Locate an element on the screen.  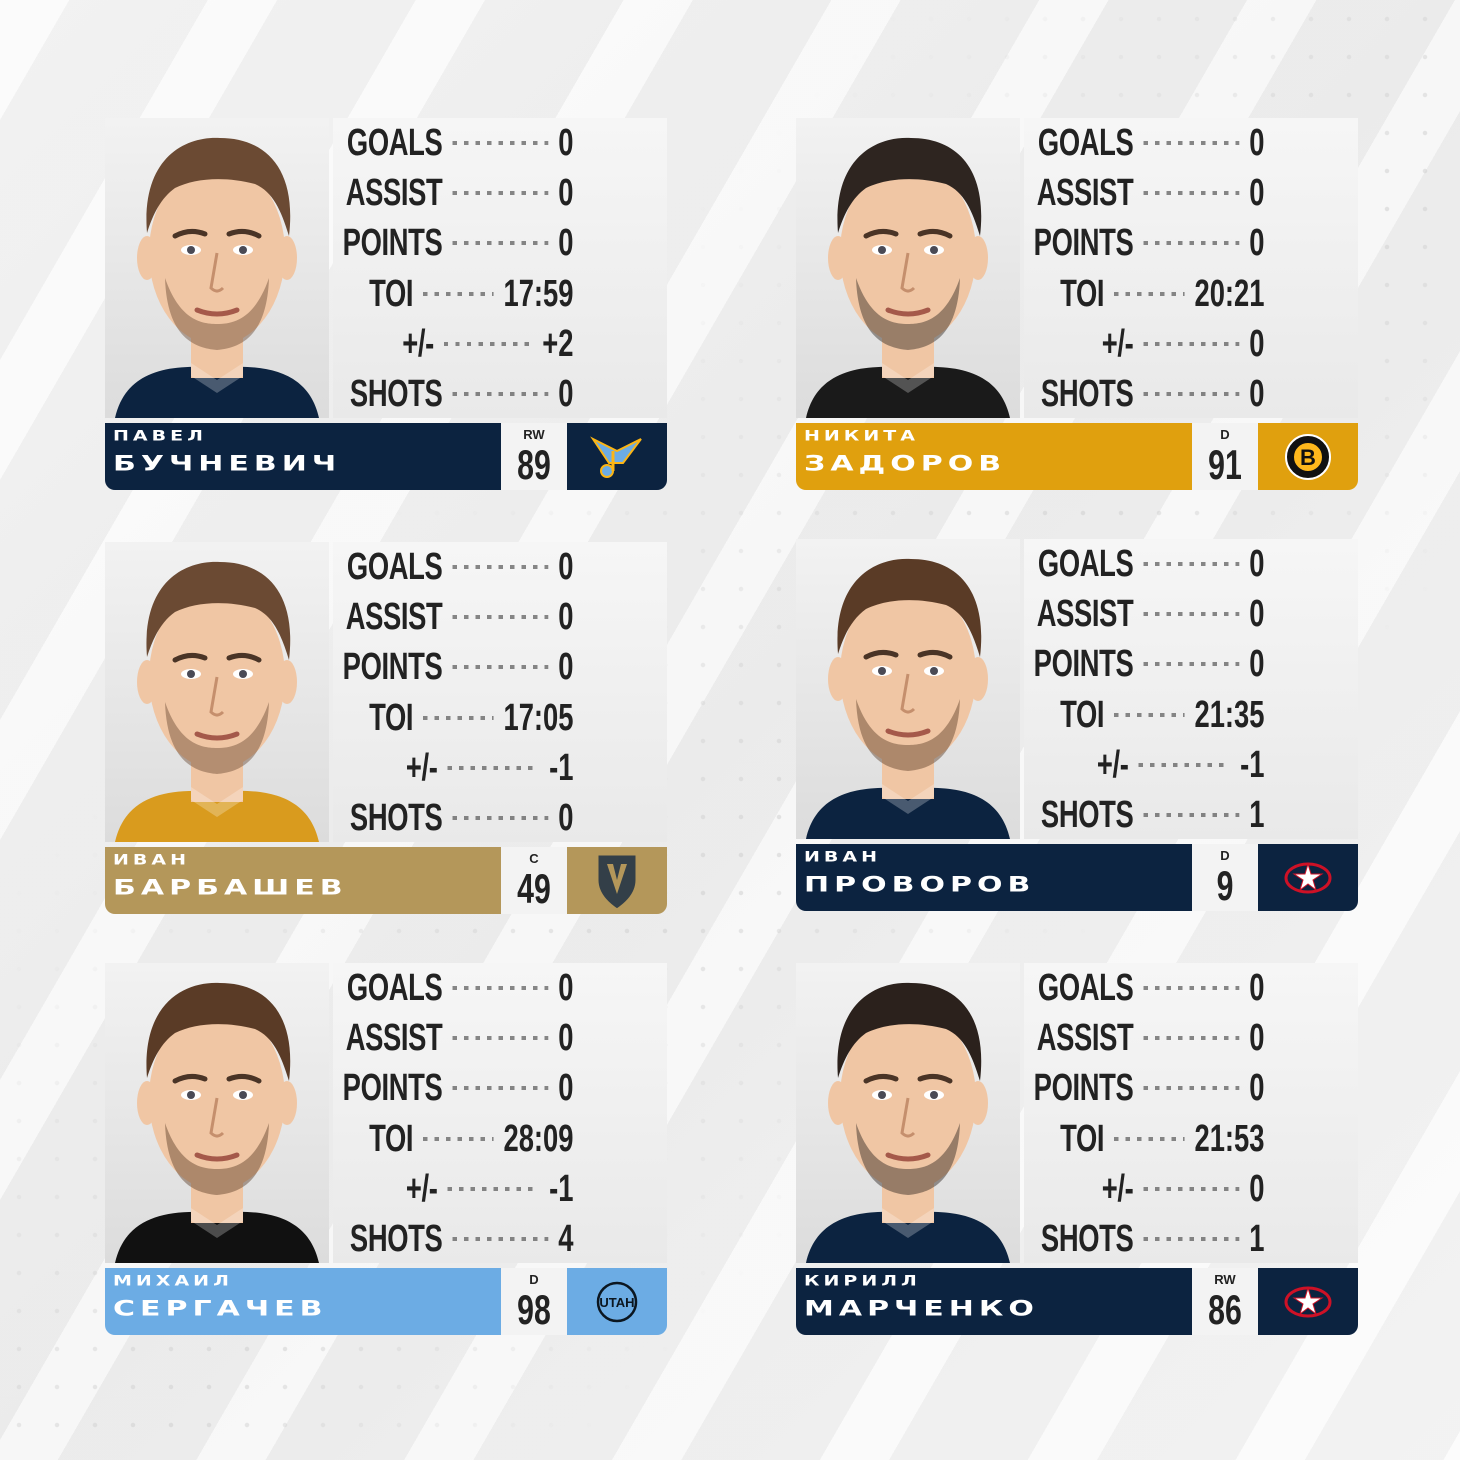
player-position: C is located at coordinates (534, 858).